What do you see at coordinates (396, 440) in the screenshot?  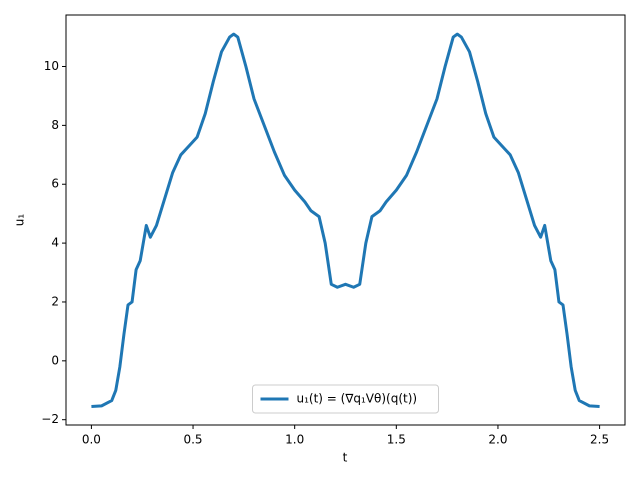 I see `x-tick-label: 1.5` at bounding box center [396, 440].